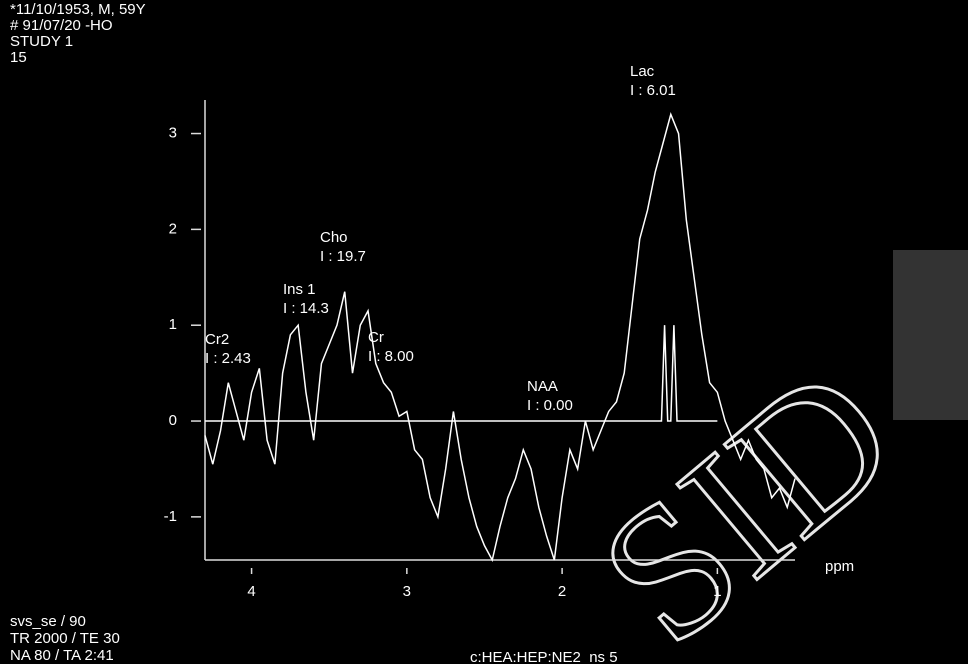  What do you see at coordinates (550, 405) in the screenshot?
I see `peak-integral: I : 0.00` at bounding box center [550, 405].